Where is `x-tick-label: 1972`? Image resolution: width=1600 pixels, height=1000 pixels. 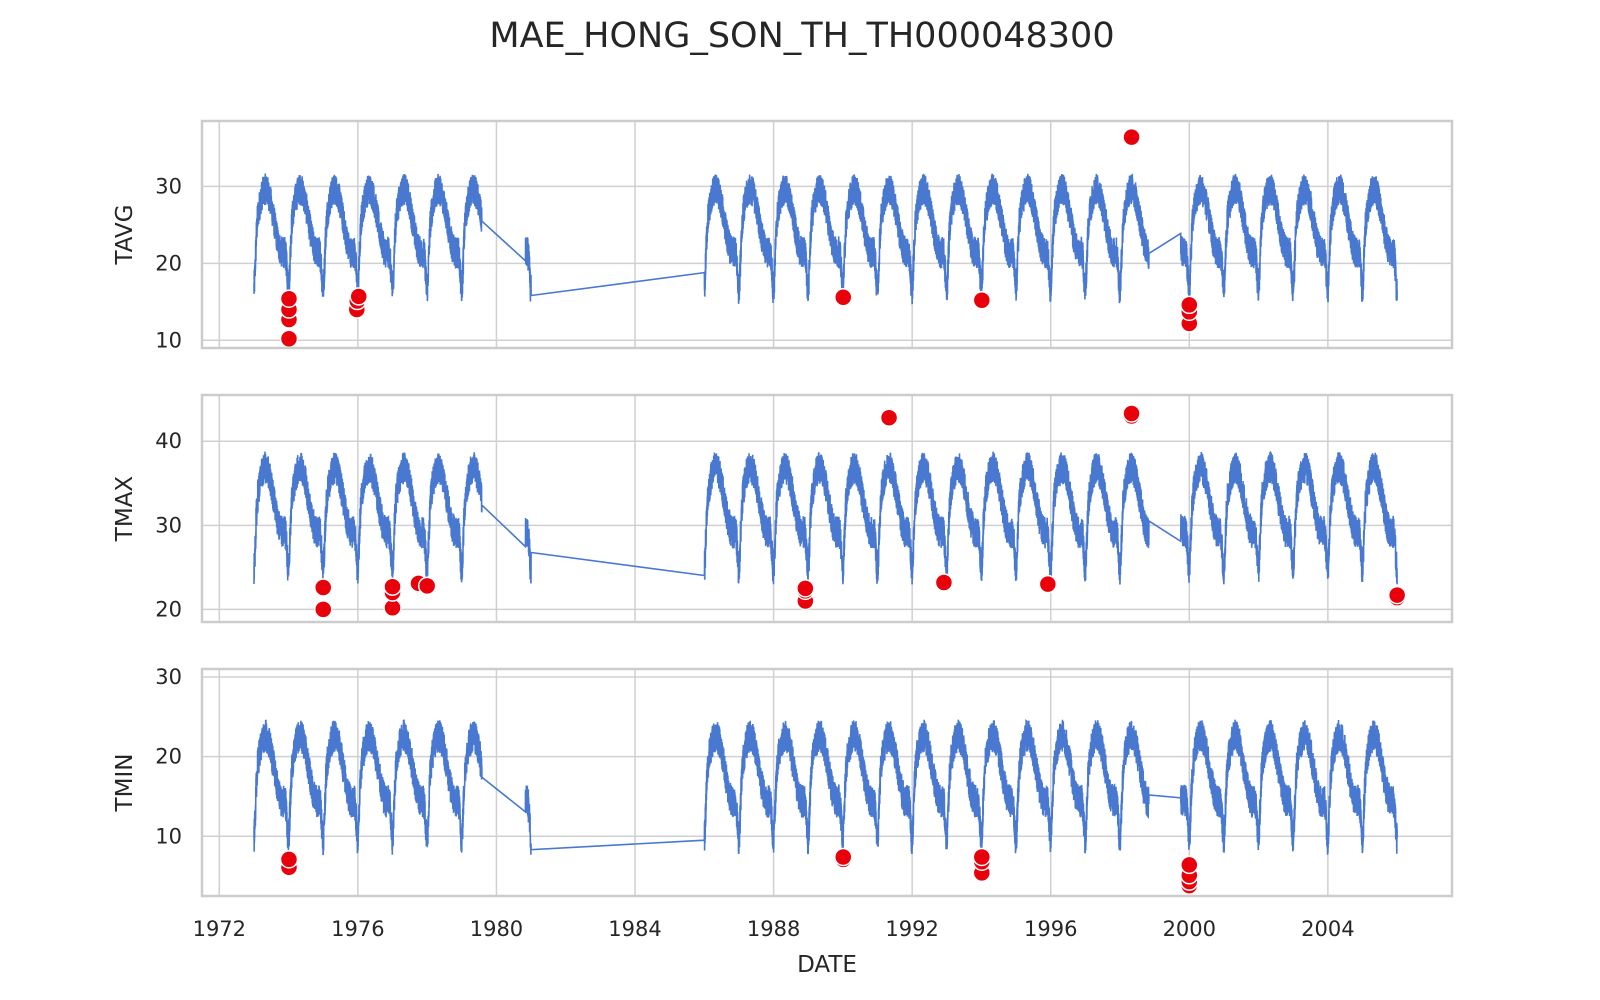
x-tick-label: 1972 is located at coordinates (219, 929).